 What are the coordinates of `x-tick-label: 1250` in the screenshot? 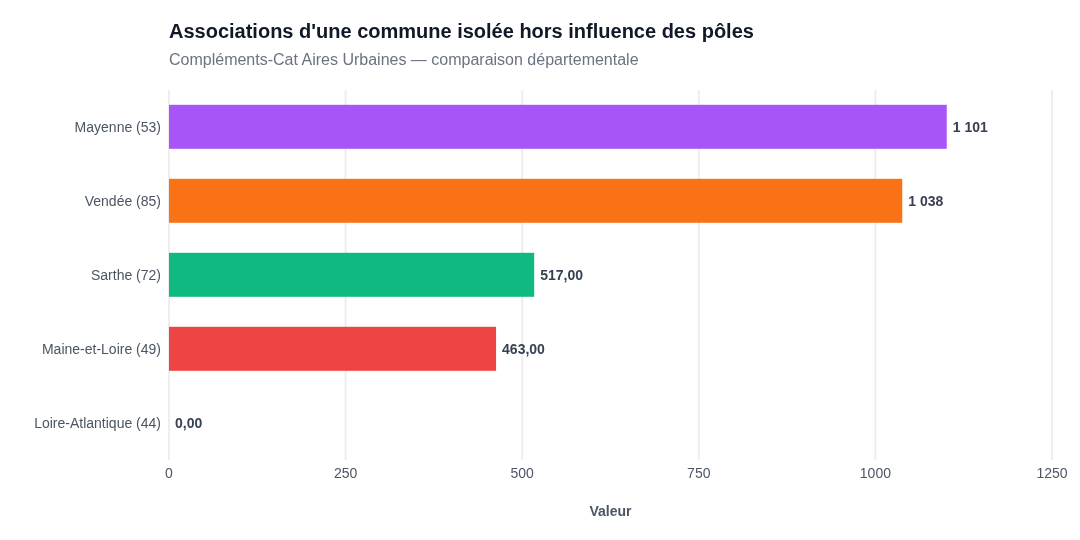 It's located at (1052, 472).